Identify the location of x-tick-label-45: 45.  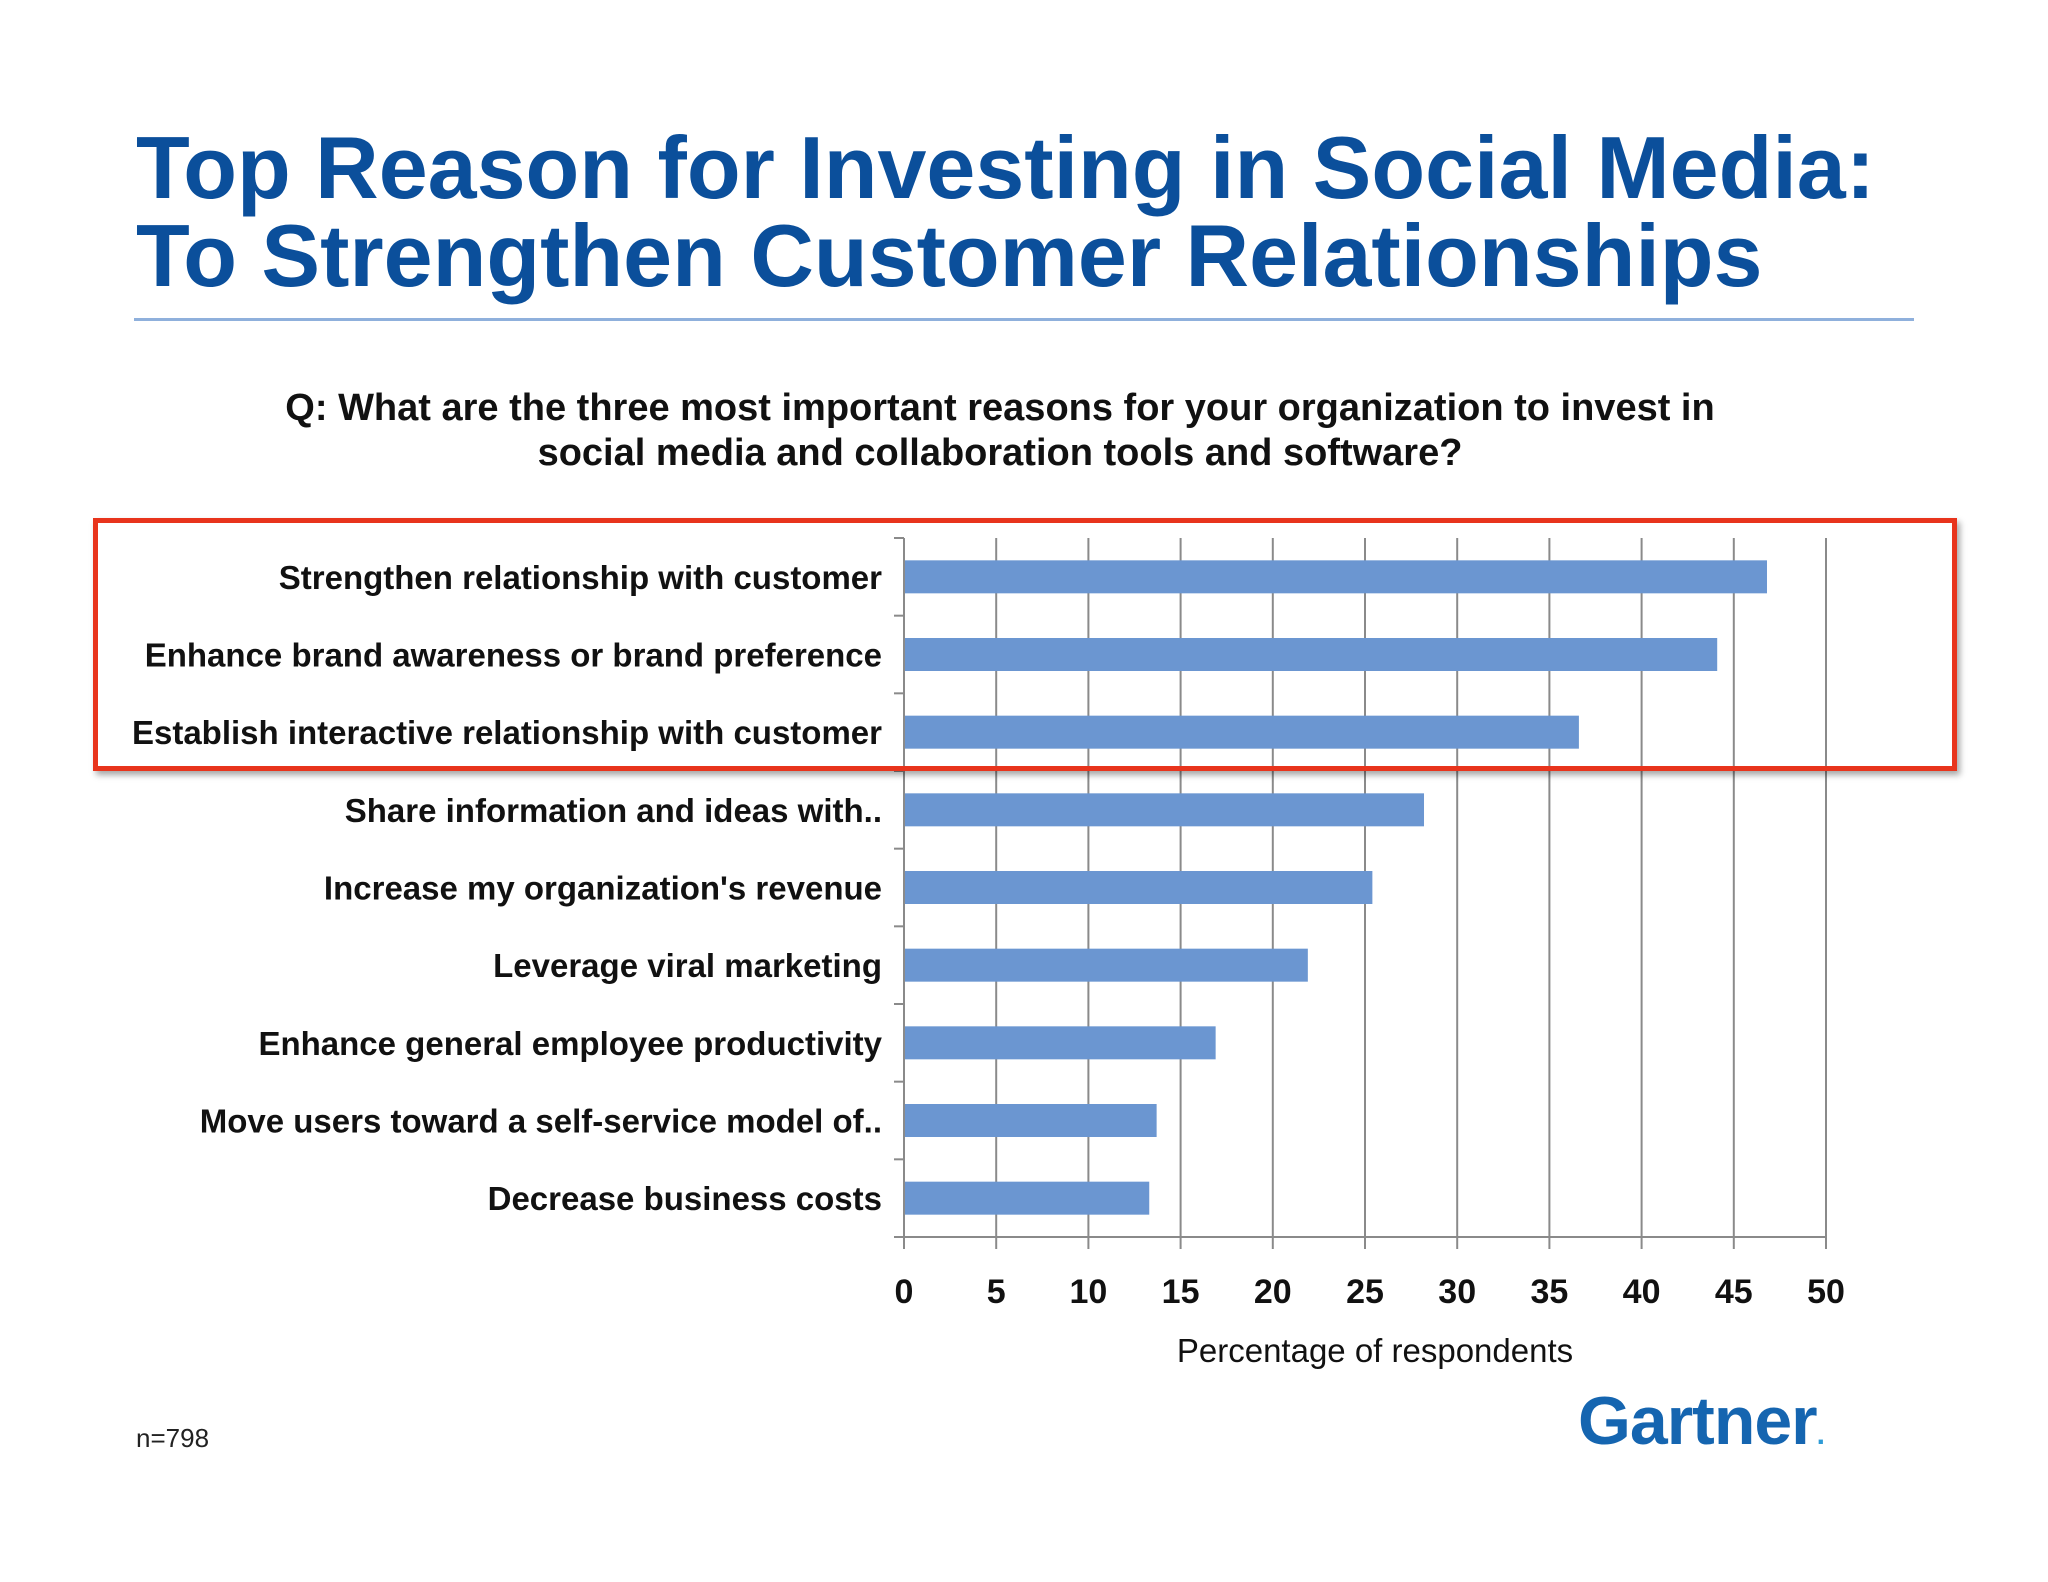
(1734, 1292).